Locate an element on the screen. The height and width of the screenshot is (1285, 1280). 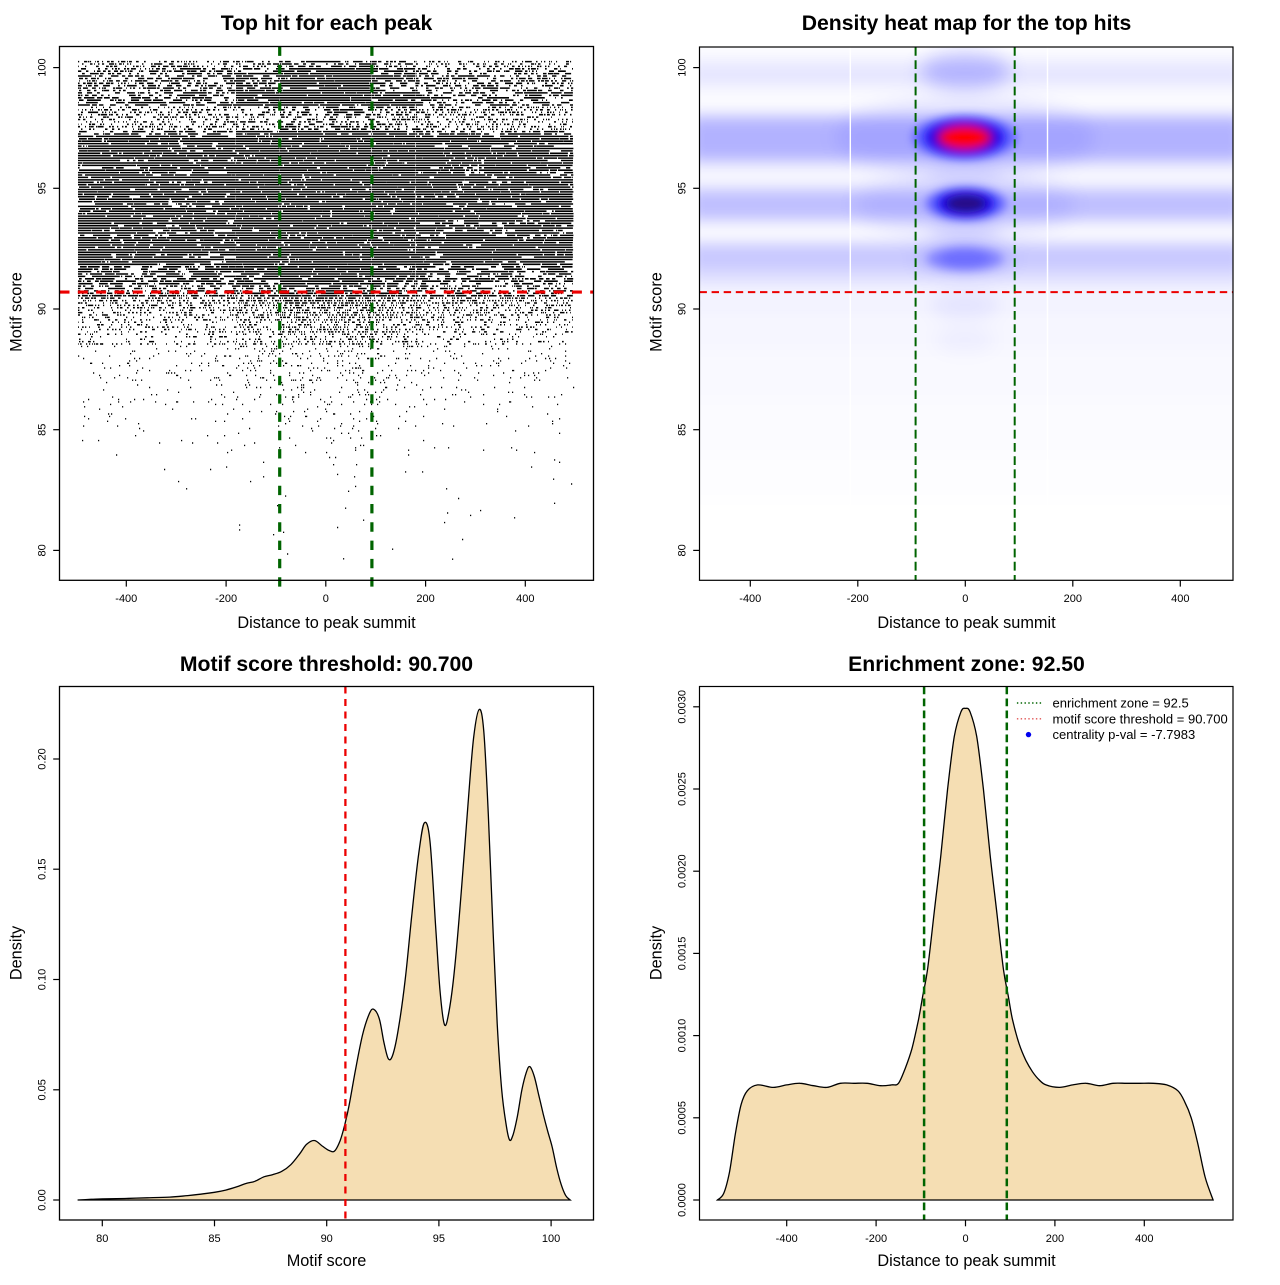
svg-text: 0.0000 is located at coordinates (683, 1200).